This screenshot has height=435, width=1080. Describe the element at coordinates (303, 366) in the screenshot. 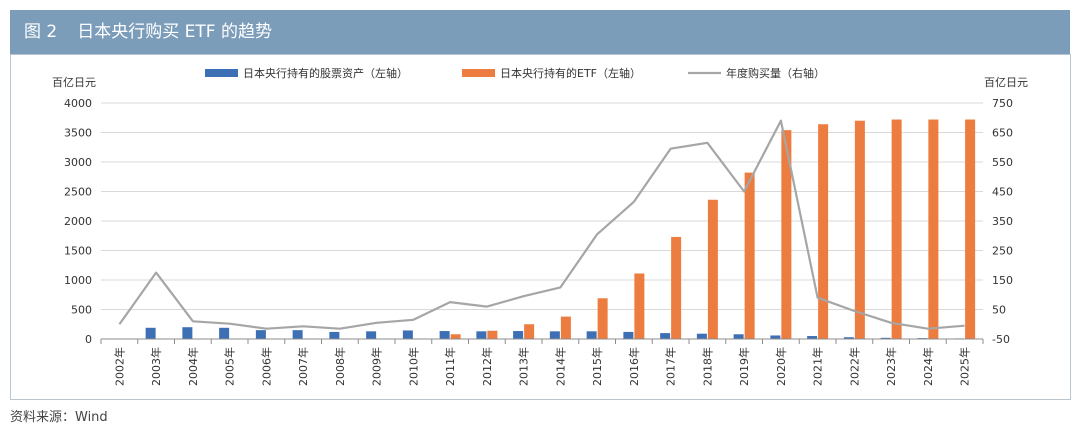

I see `x-tick-label: 2007年` at that location.